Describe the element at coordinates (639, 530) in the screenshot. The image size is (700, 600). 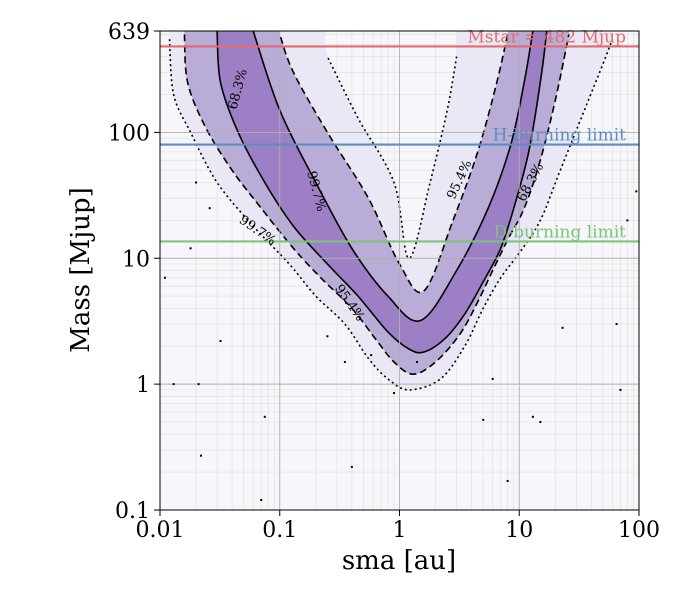
I see `x-tick-label: 100` at that location.